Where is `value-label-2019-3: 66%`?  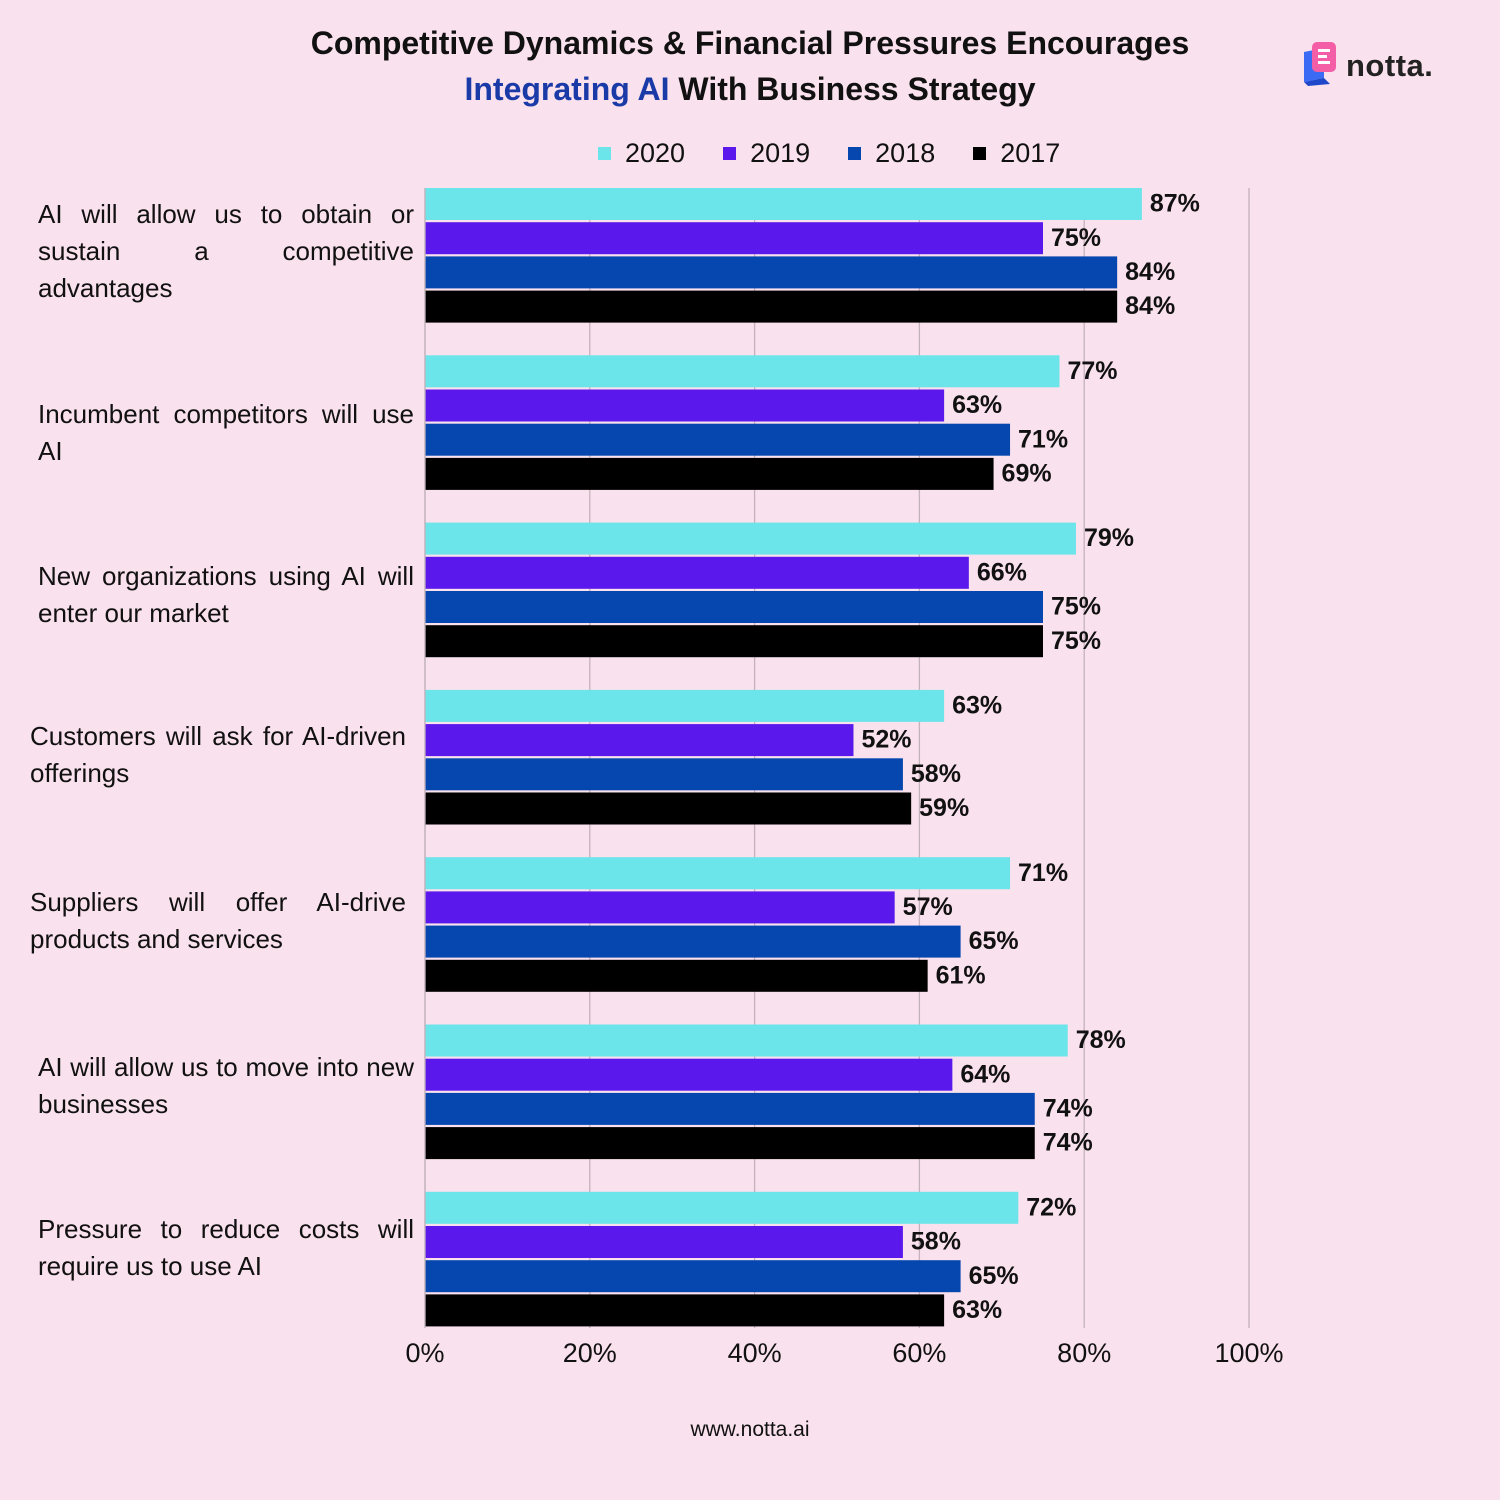 value-label-2019-3: 66% is located at coordinates (1002, 572).